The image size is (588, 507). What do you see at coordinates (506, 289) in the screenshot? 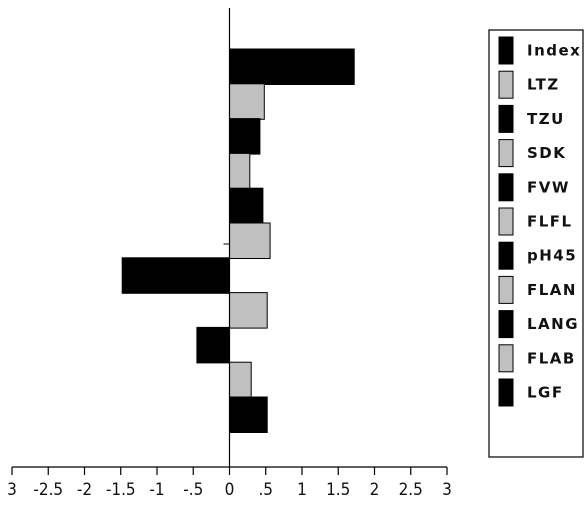
I see `legend-swatch-flan` at bounding box center [506, 289].